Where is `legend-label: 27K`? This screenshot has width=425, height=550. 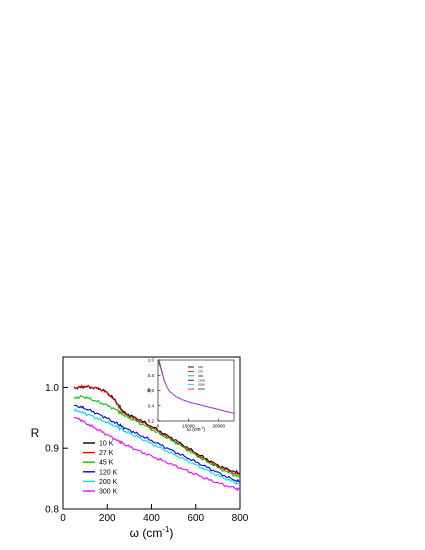 legend-label: 27K is located at coordinates (200, 371).